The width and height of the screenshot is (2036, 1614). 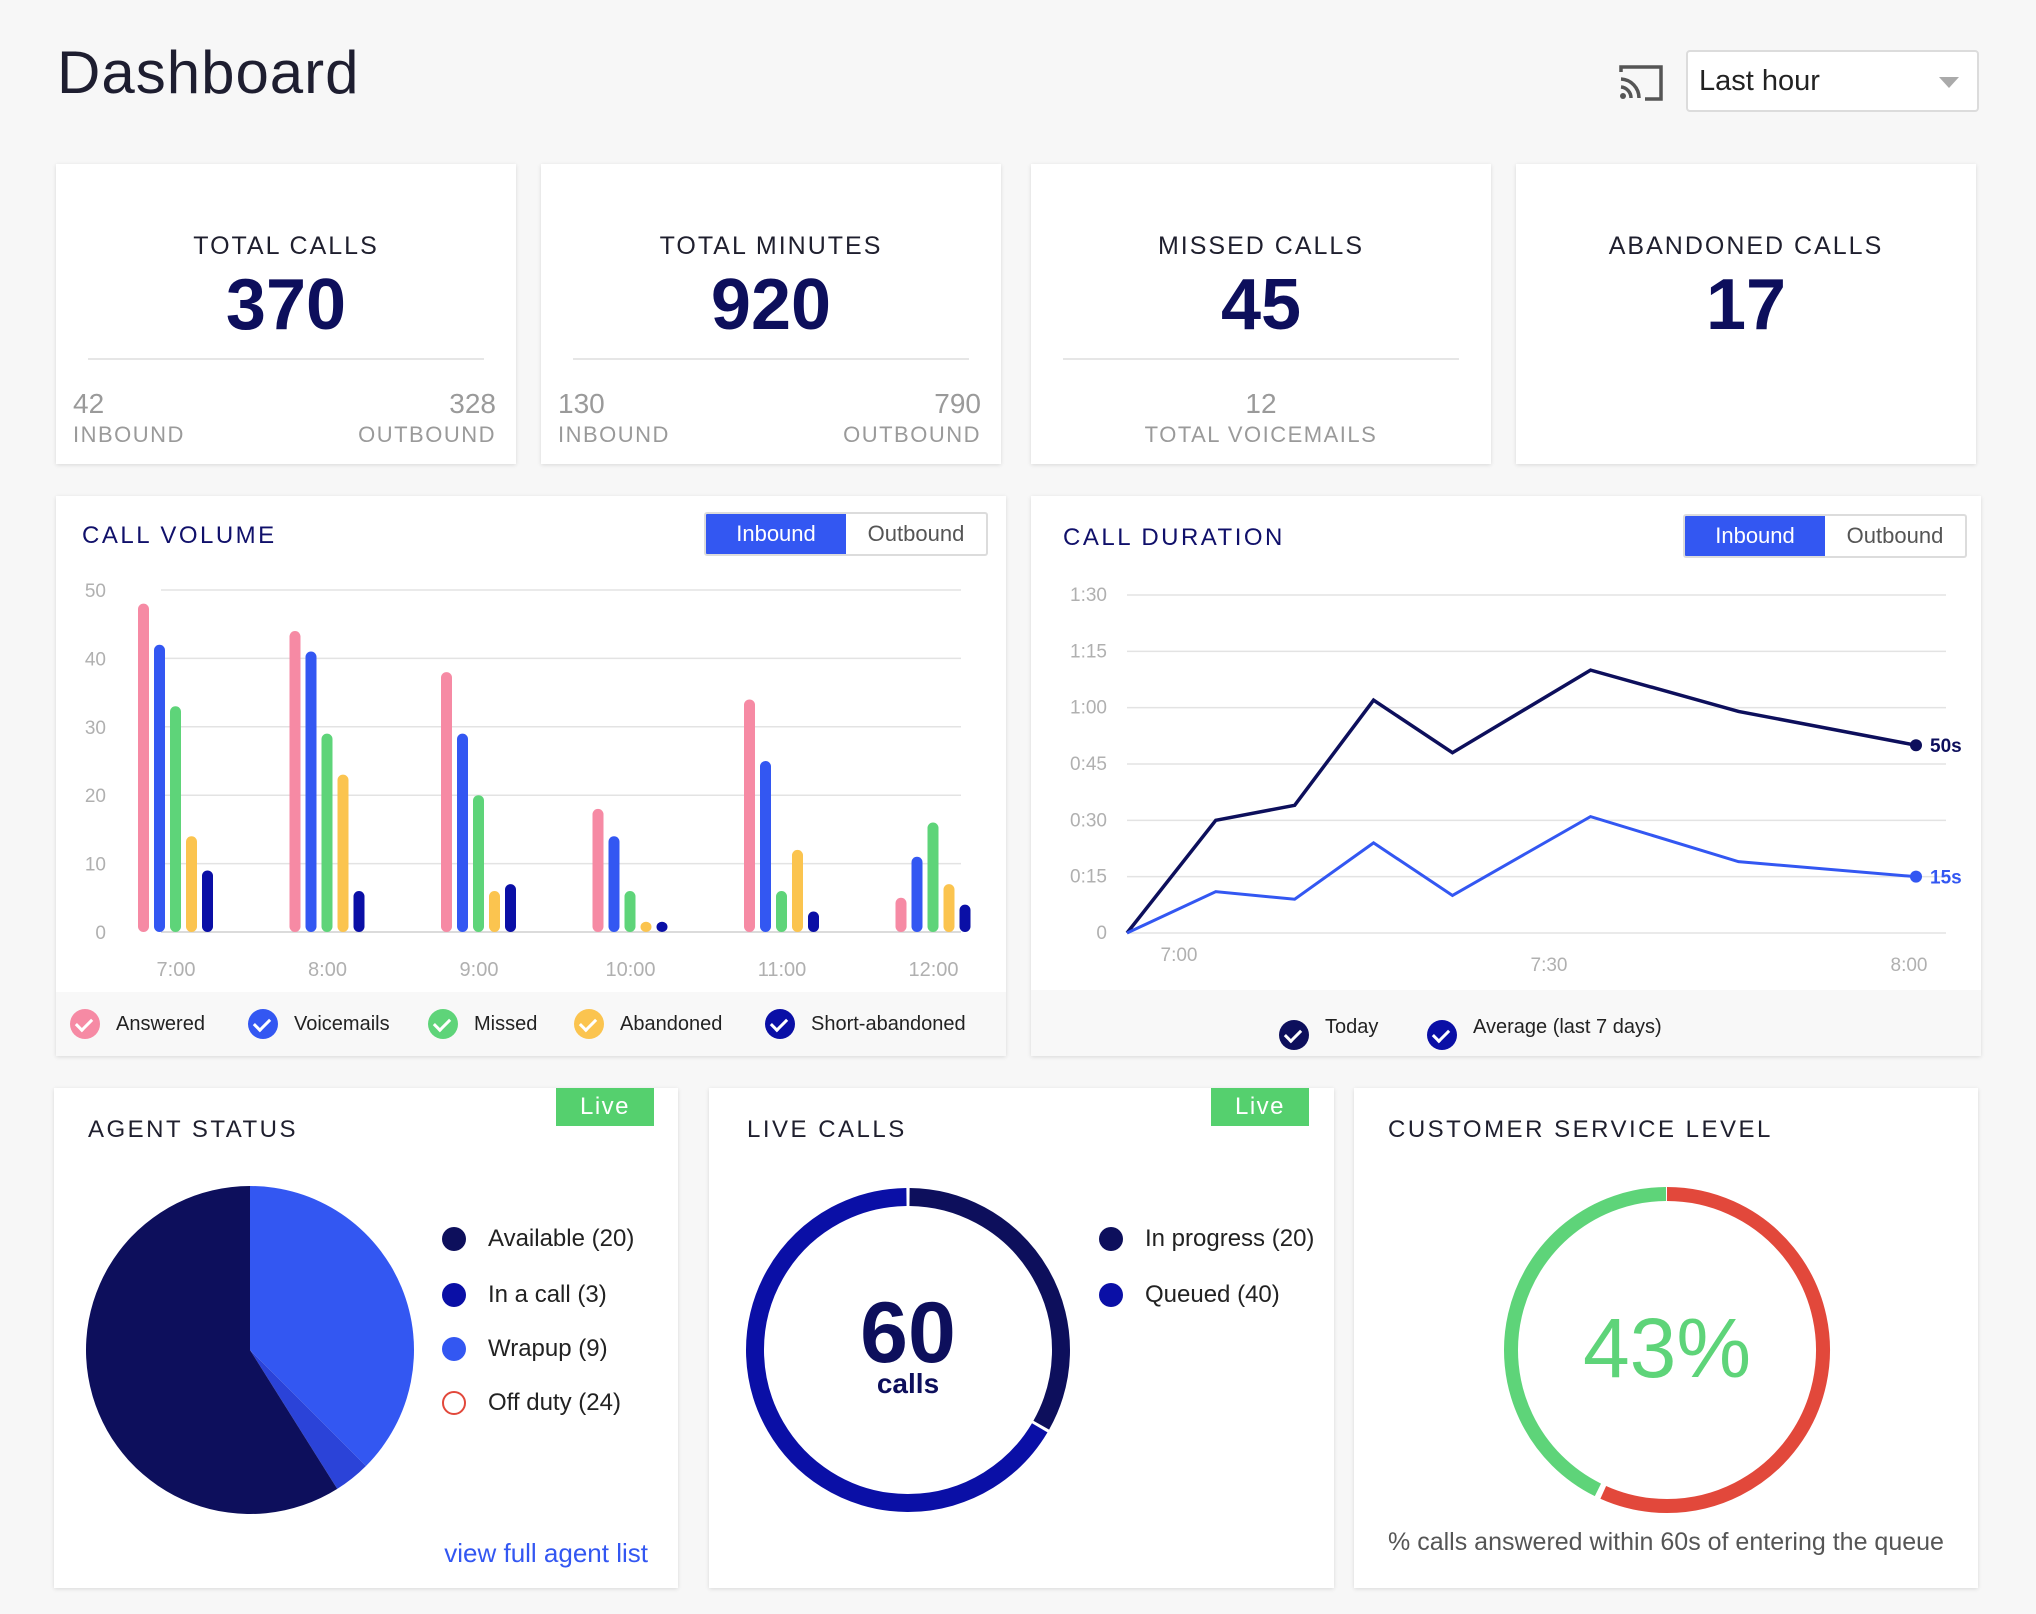 What do you see at coordinates (1088, 595) in the screenshot?
I see `y-tick-label: 1:30` at bounding box center [1088, 595].